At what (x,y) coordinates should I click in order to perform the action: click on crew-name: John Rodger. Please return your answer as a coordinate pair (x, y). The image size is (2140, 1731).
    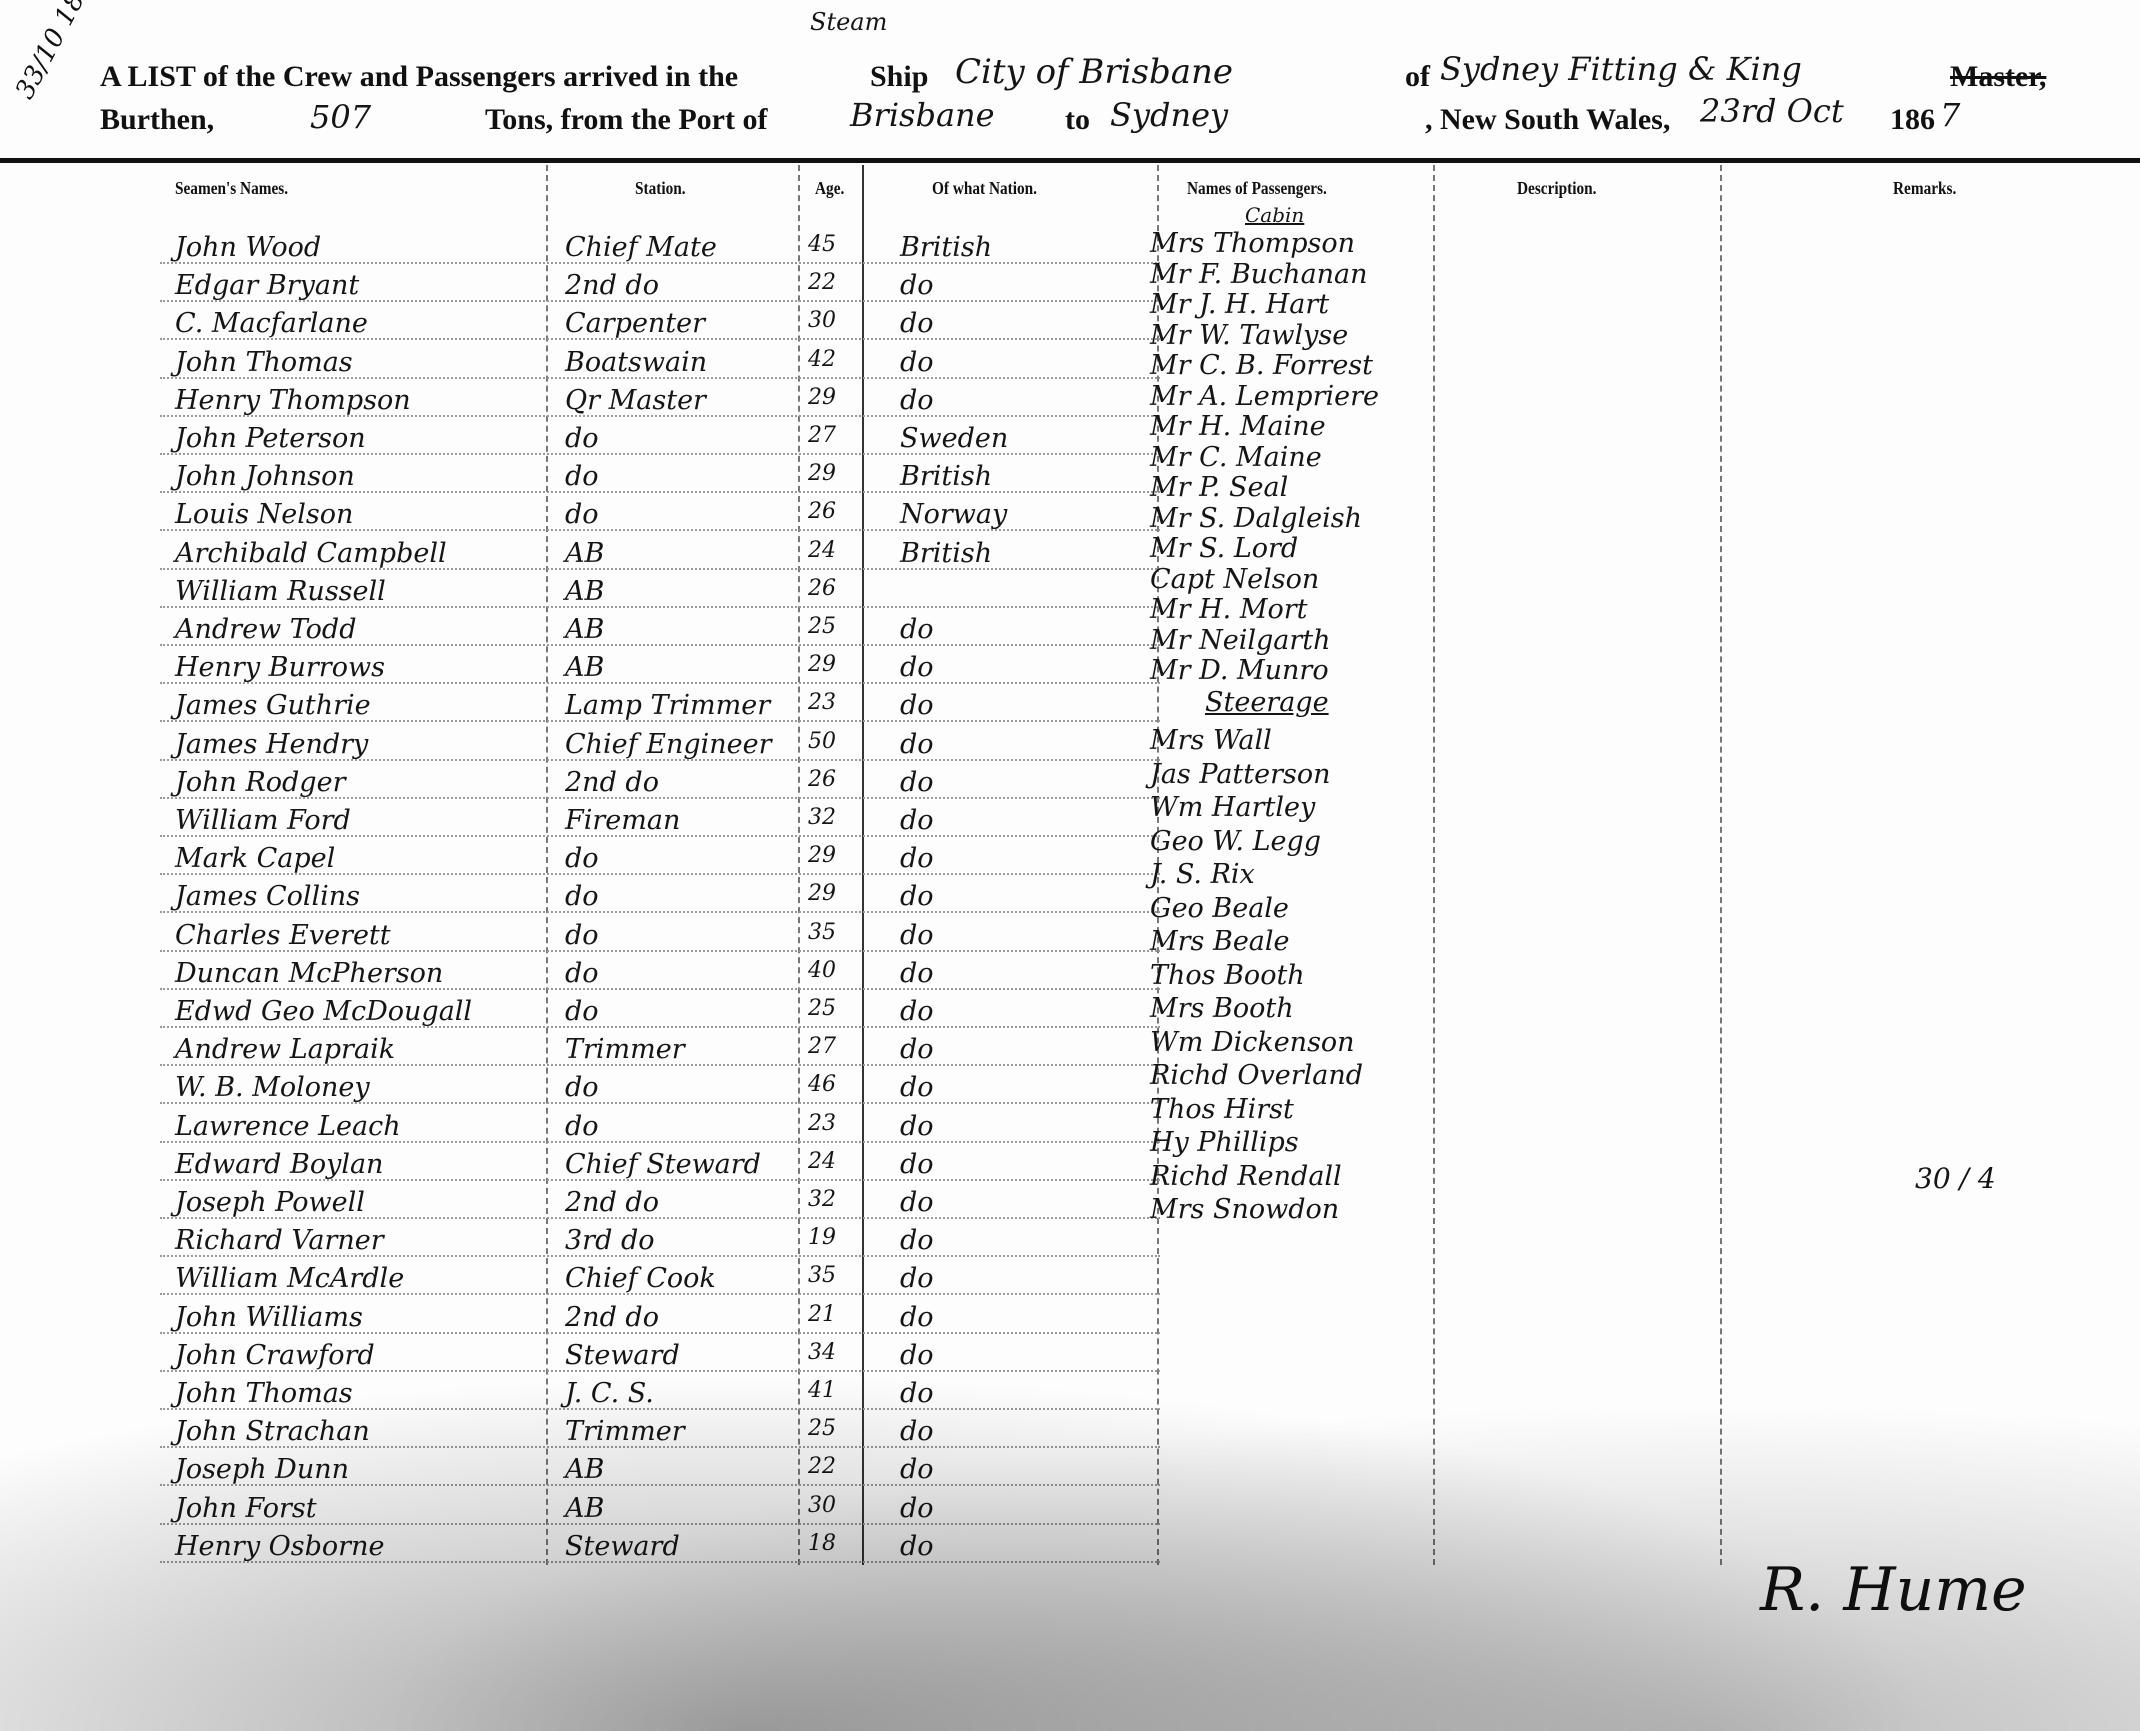
    Looking at the image, I should click on (260, 782).